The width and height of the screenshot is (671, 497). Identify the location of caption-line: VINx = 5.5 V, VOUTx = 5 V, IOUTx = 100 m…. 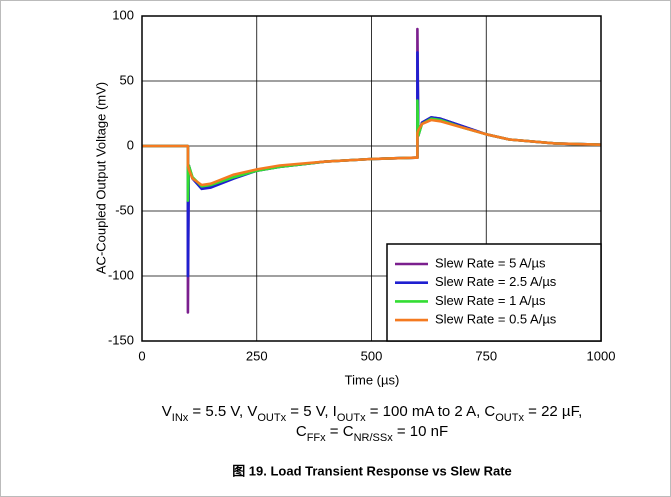
(372, 413).